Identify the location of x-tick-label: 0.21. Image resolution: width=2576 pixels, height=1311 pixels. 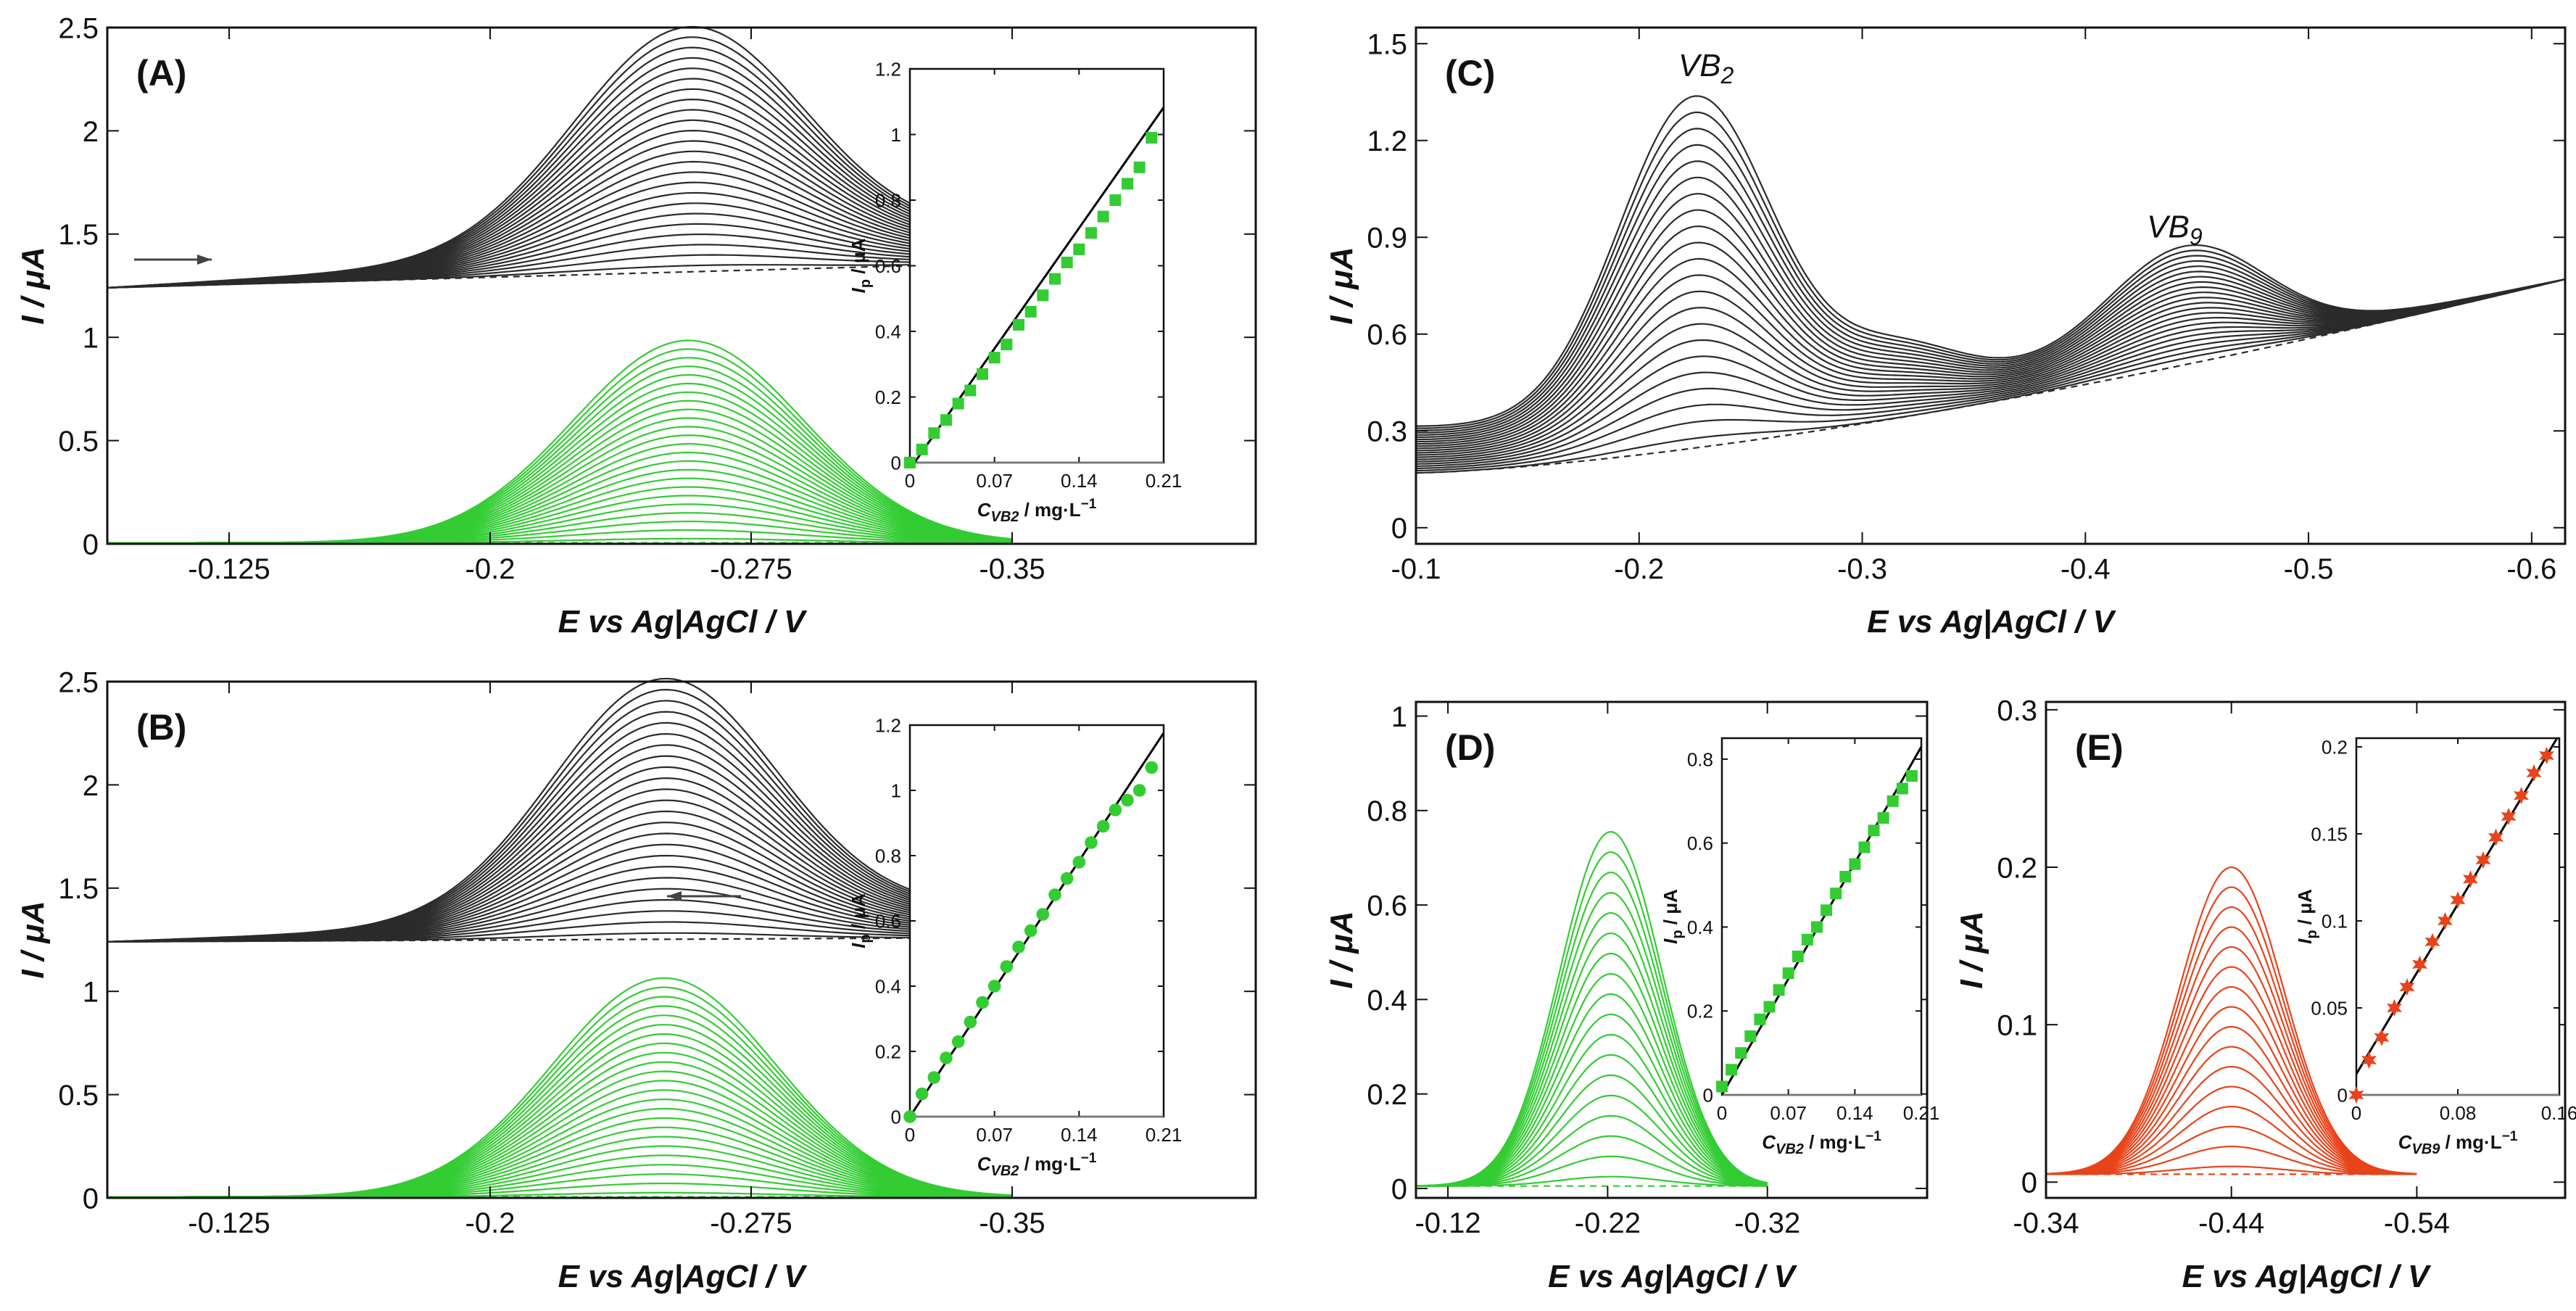
(1922, 1113).